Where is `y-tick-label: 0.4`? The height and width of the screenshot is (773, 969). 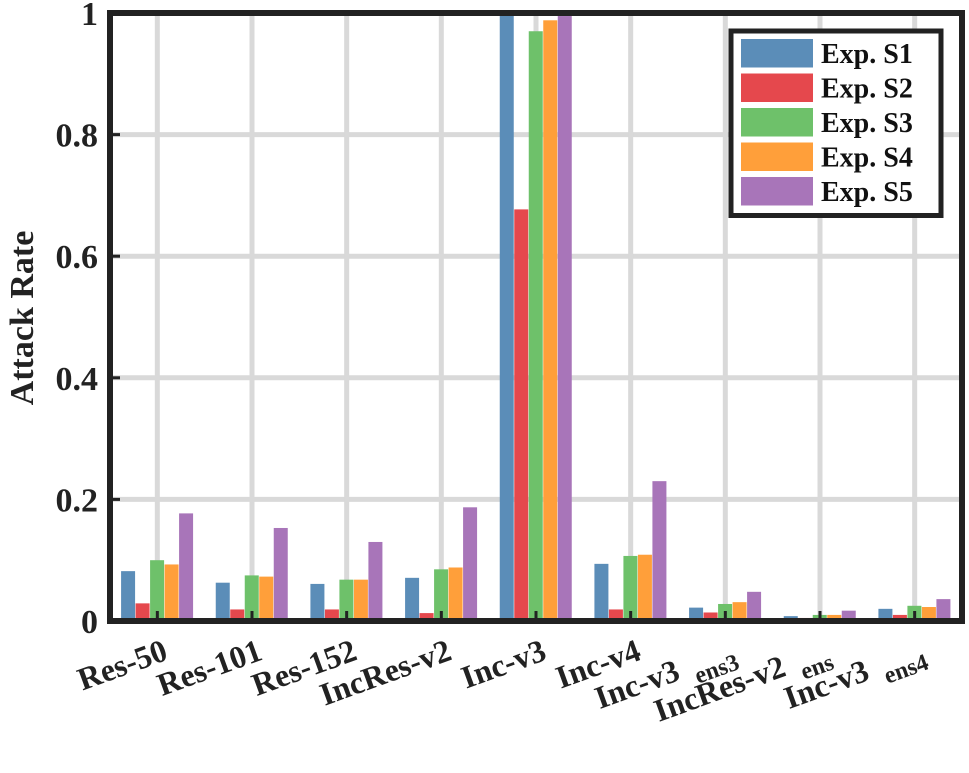 y-tick-label: 0.4 is located at coordinates (77, 379).